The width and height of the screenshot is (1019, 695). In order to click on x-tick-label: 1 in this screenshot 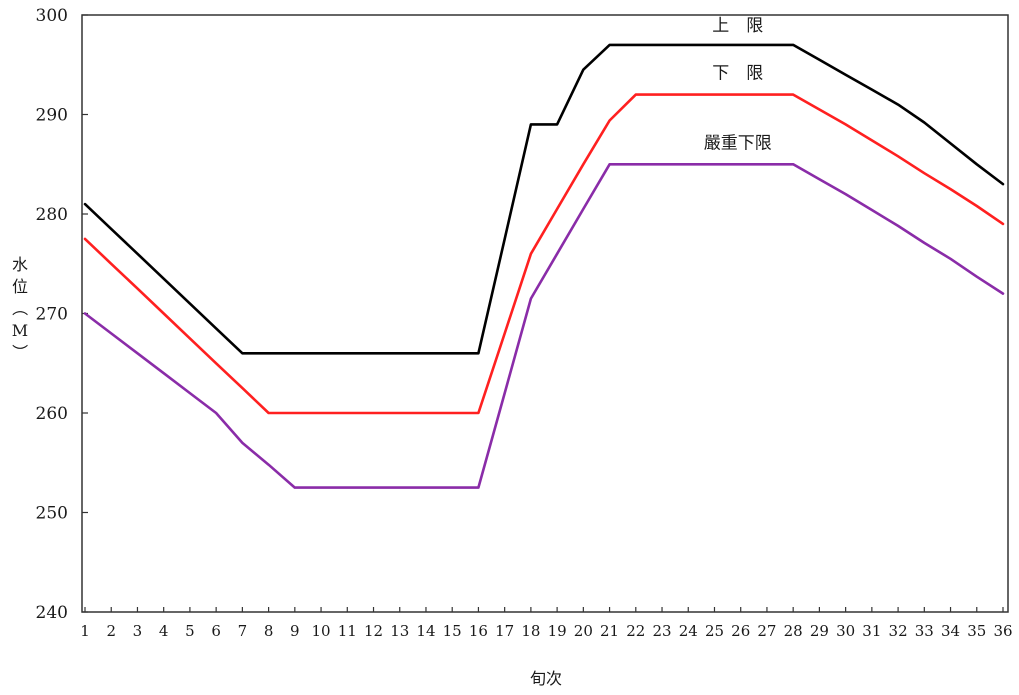, I will do `click(85, 631)`.